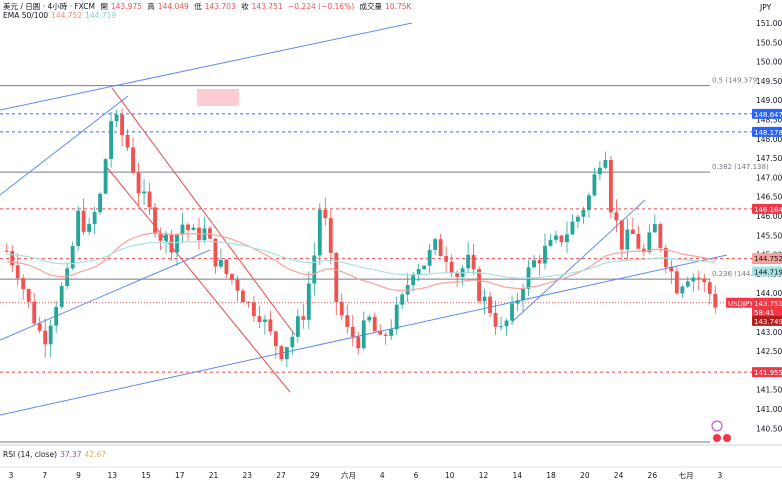 This screenshot has width=782, height=481. I want to click on inner-channel-line, so click(64, 145).